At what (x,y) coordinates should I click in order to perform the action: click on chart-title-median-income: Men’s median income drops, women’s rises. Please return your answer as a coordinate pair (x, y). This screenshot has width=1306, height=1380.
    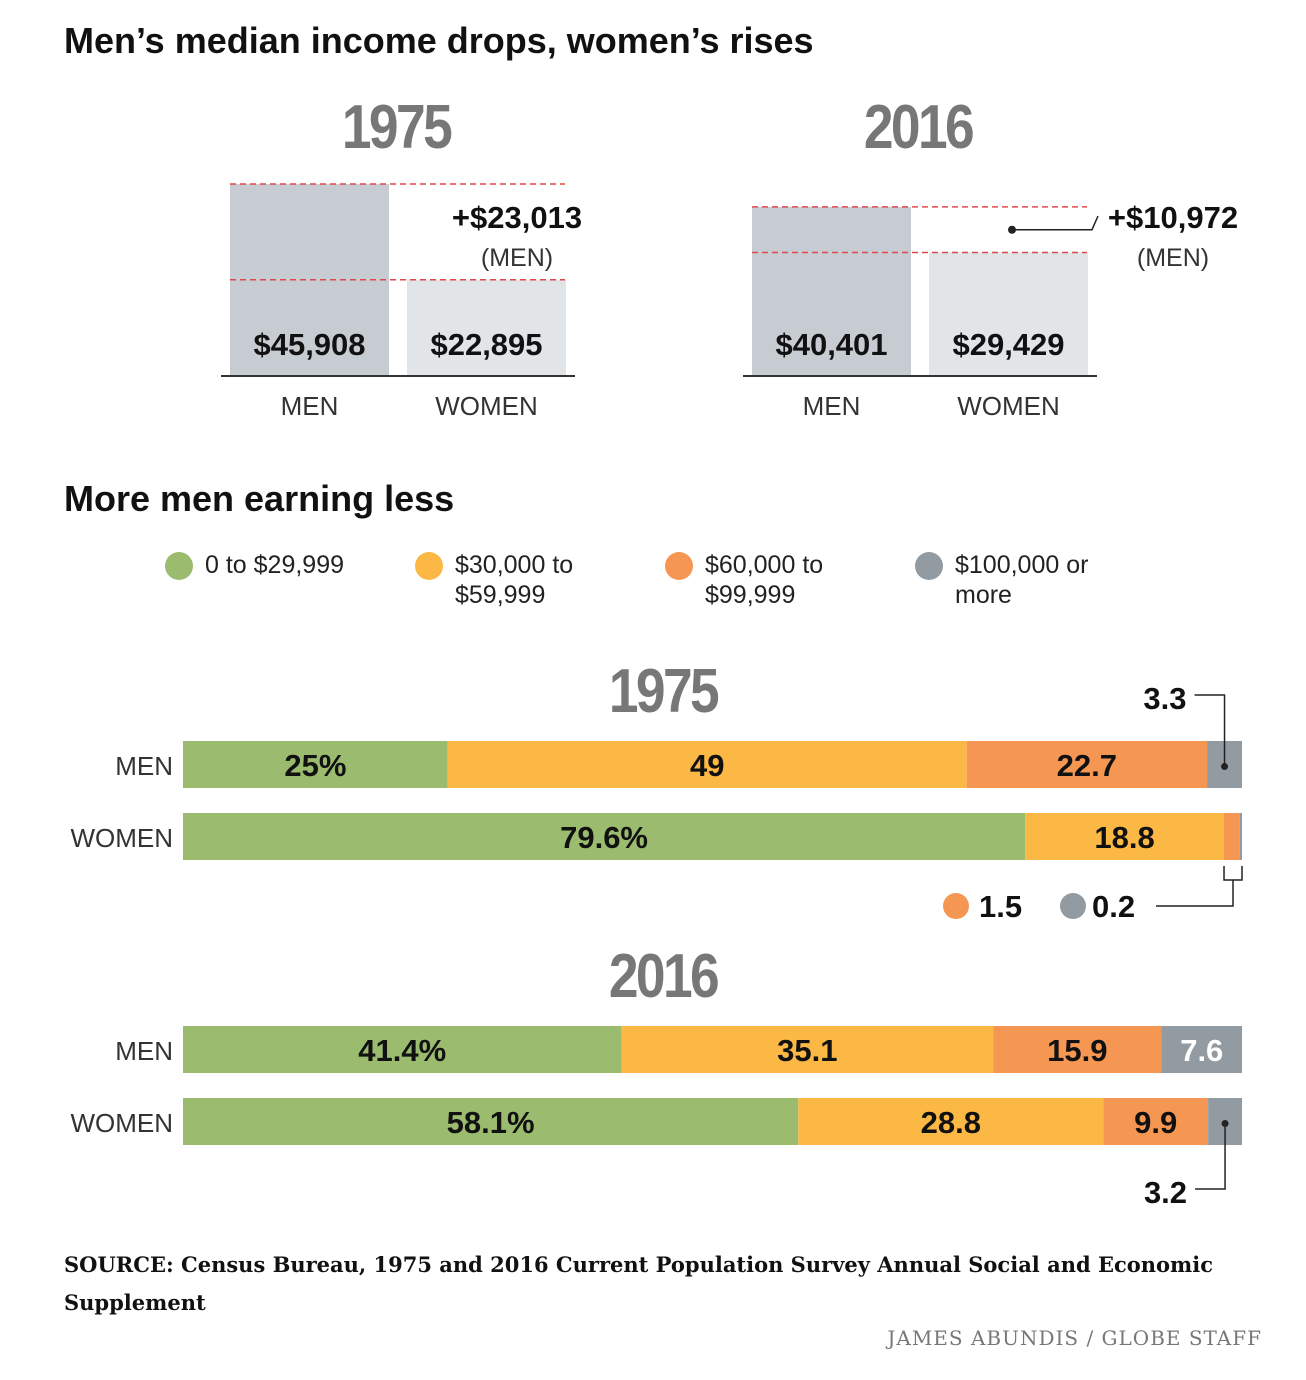
    Looking at the image, I should click on (439, 40).